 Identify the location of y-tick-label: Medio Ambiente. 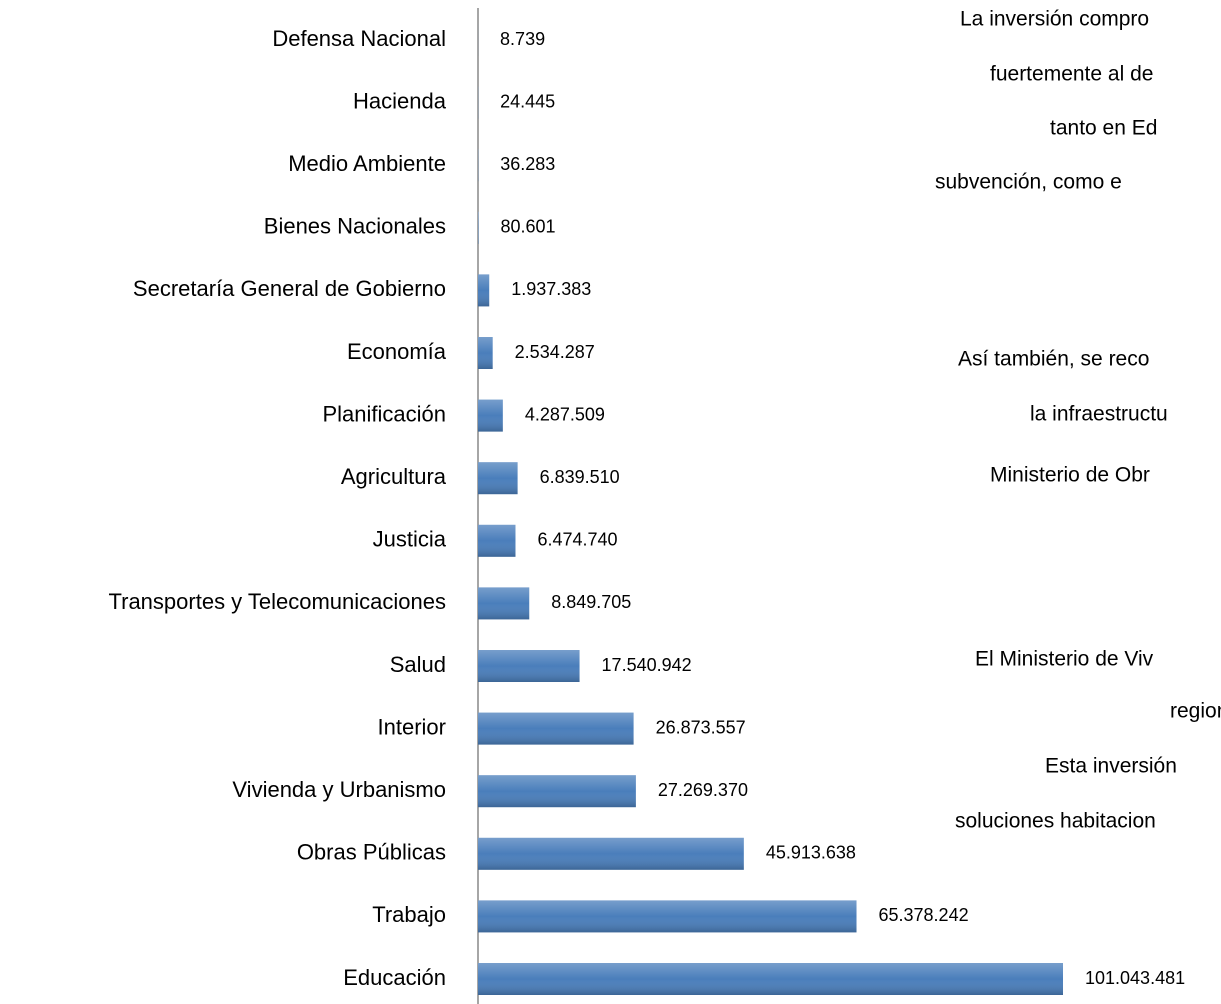
(367, 163).